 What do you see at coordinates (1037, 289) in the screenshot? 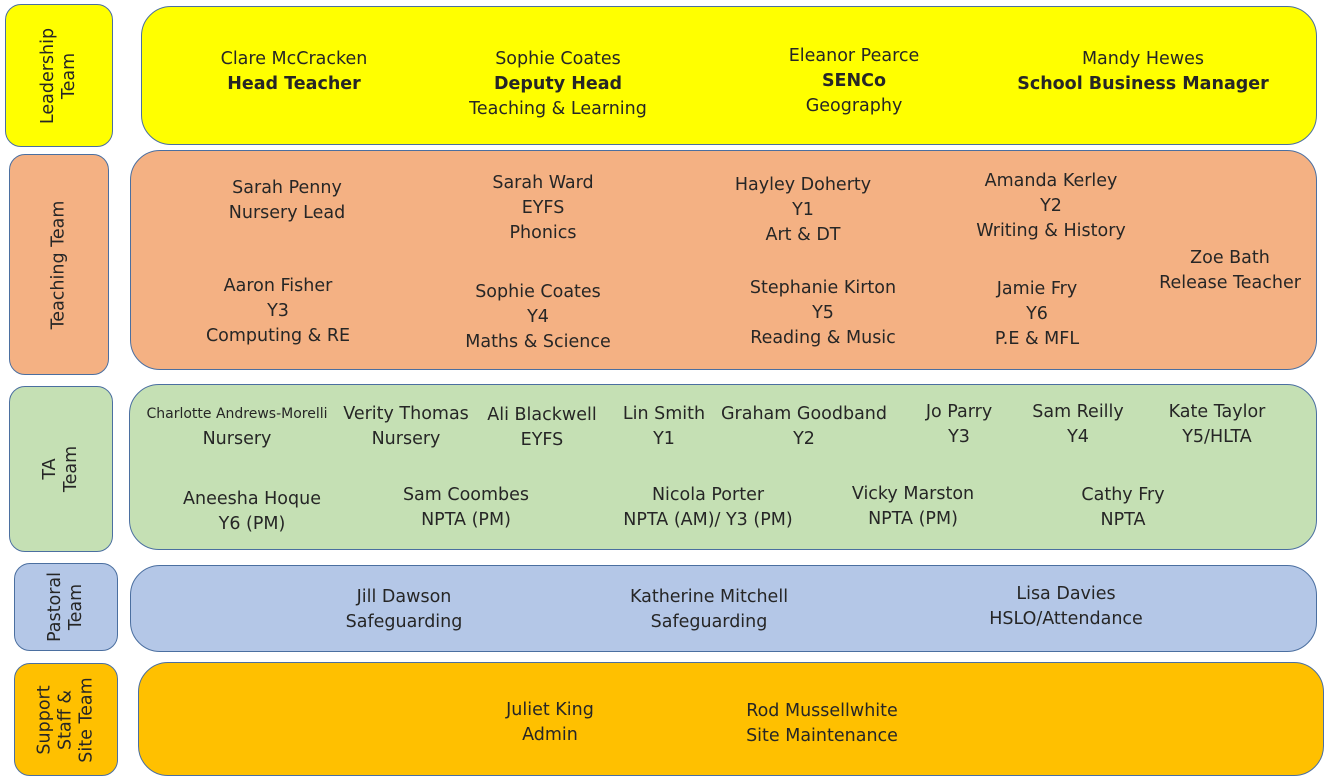
I see `person-name: Jamie Fry` at bounding box center [1037, 289].